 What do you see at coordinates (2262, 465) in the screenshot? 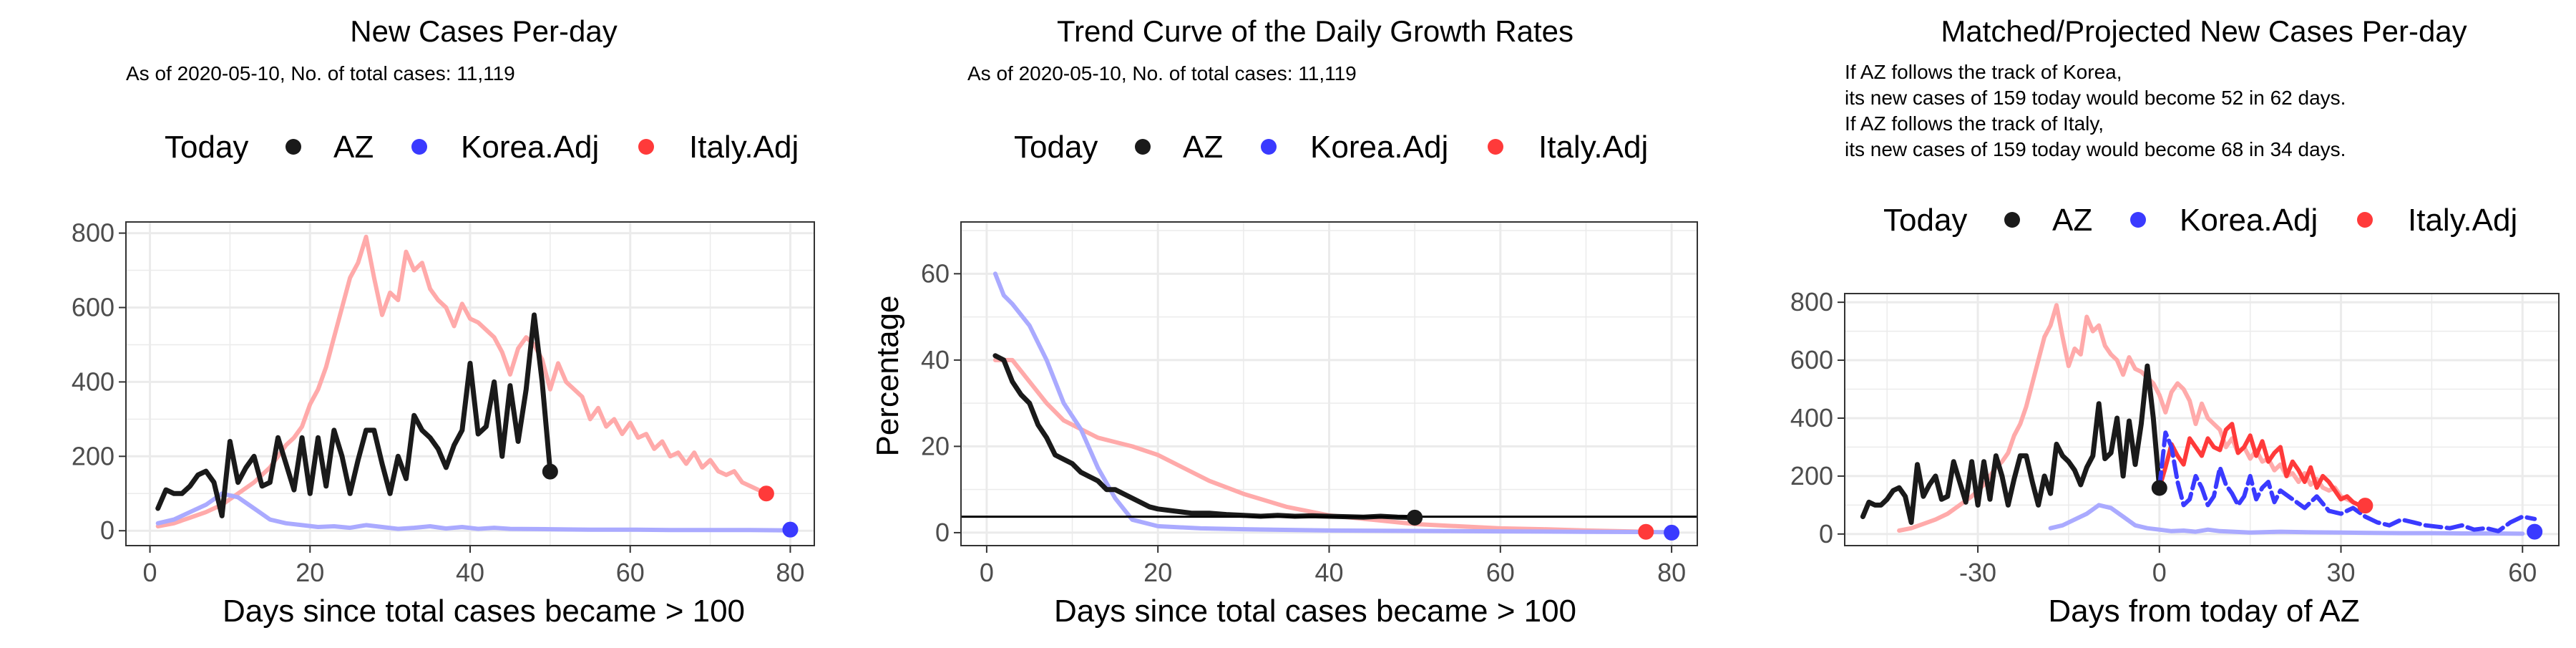
I see `series-line-italy-adj-projected` at bounding box center [2262, 465].